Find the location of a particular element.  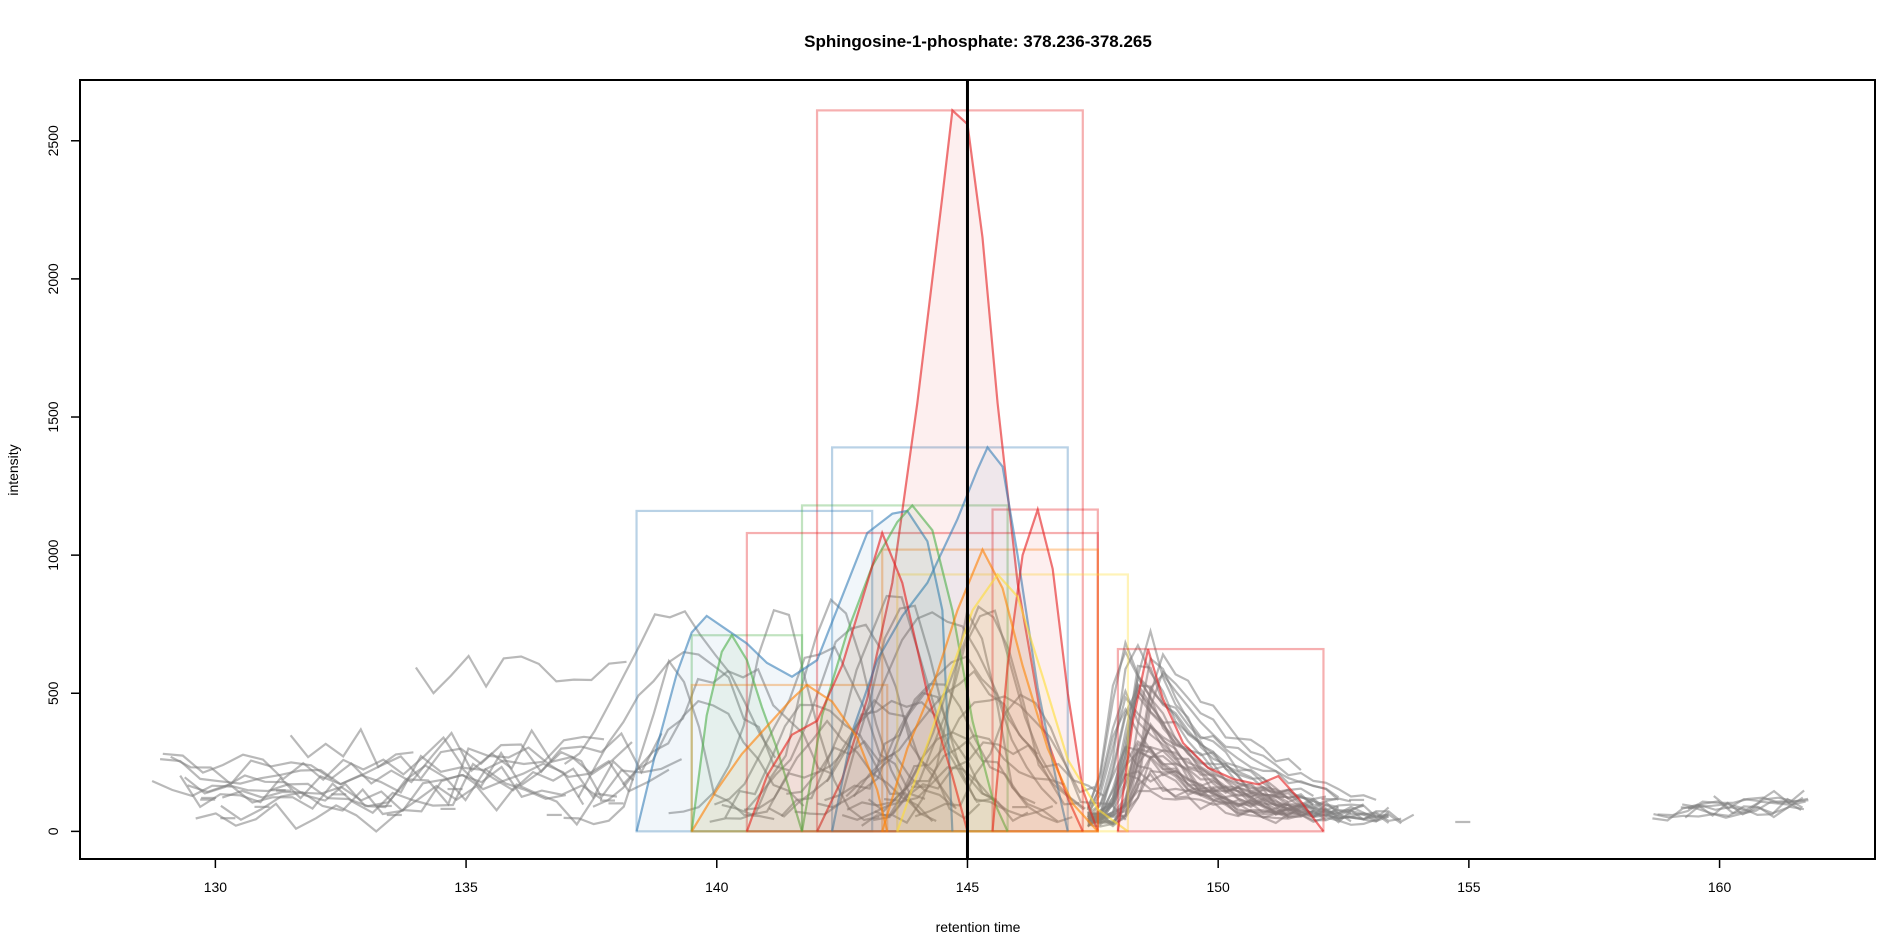

x-axis: 130 135 140 145 150 155 160 is located at coordinates (968, 877).